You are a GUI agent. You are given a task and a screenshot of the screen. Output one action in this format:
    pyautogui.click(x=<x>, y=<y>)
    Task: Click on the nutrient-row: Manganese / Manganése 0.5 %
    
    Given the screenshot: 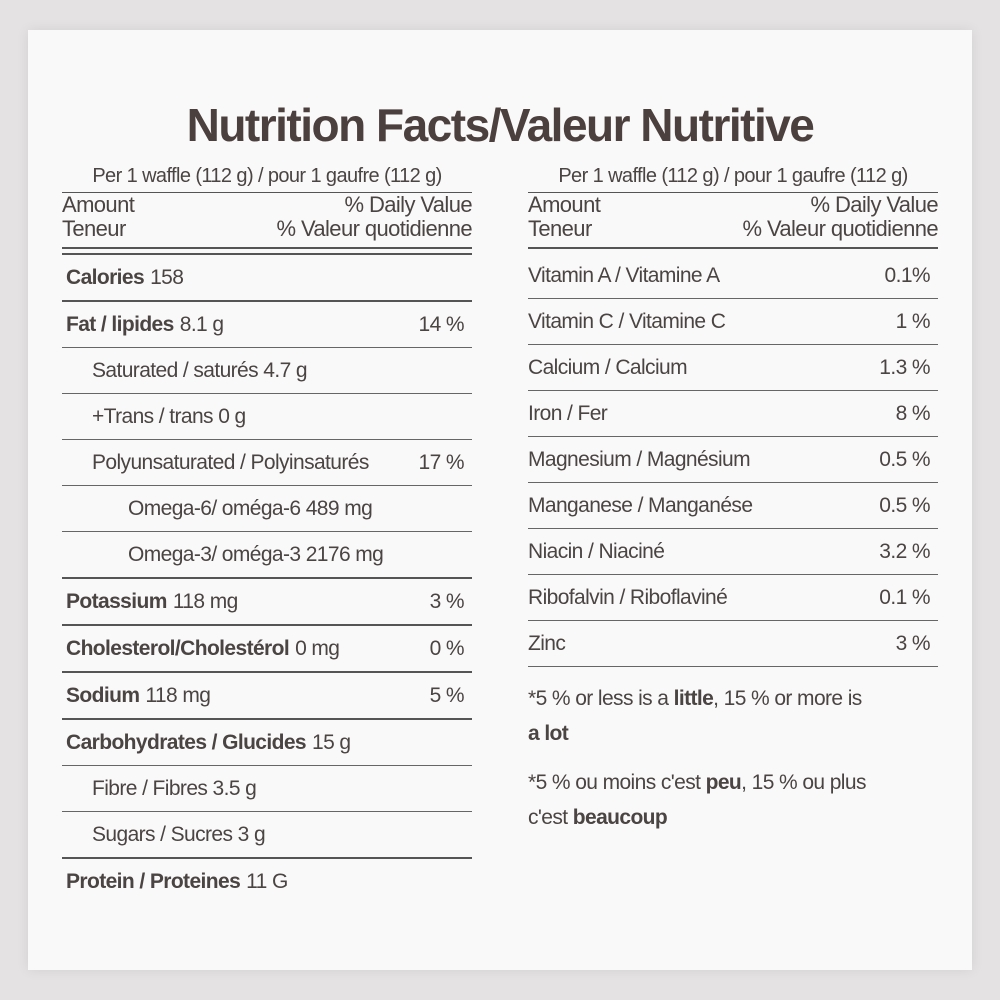 What is the action you would take?
    pyautogui.click(x=733, y=506)
    